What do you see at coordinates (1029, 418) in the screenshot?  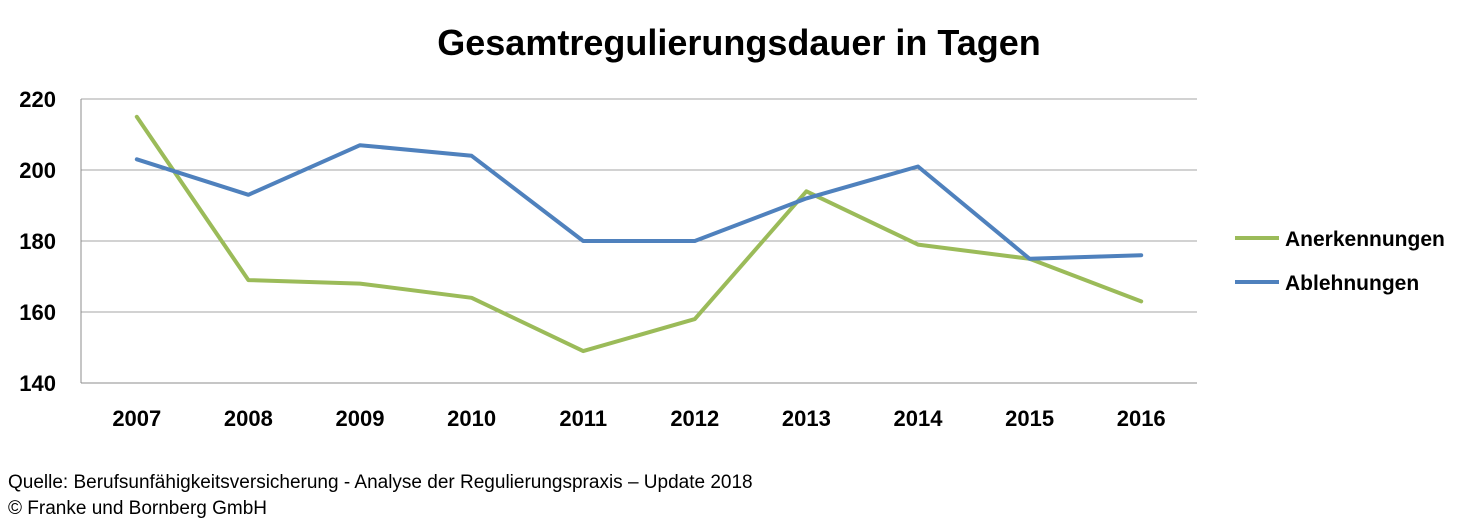 I see `x-tick-label: 2015` at bounding box center [1029, 418].